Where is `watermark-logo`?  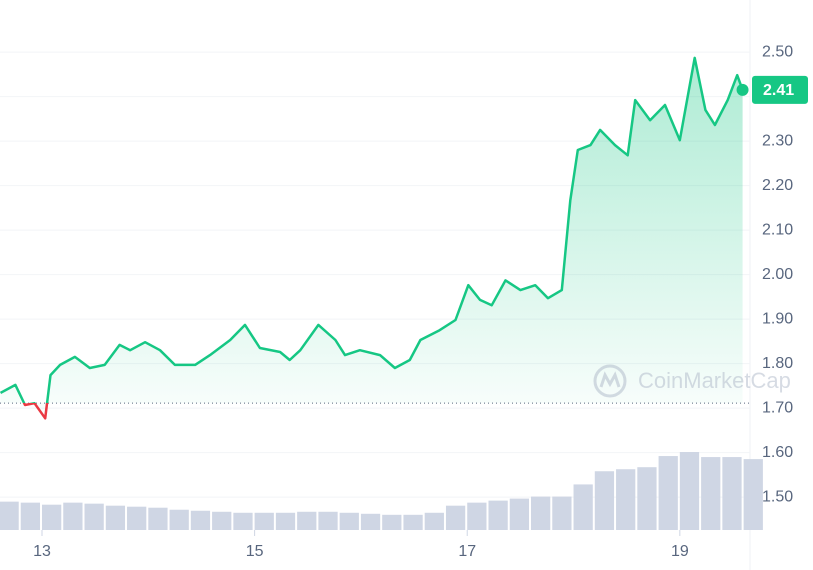
watermark-logo is located at coordinates (610, 381).